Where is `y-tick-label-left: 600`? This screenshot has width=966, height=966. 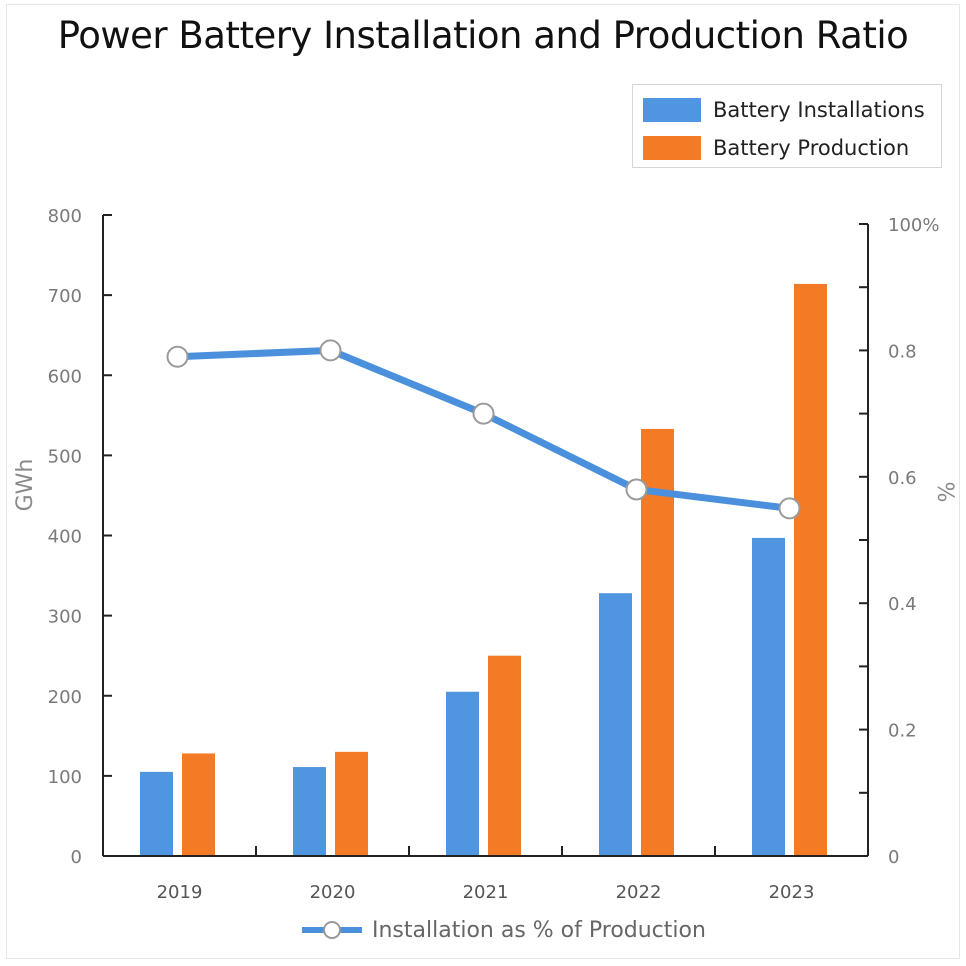 y-tick-label-left: 600 is located at coordinates (65, 376).